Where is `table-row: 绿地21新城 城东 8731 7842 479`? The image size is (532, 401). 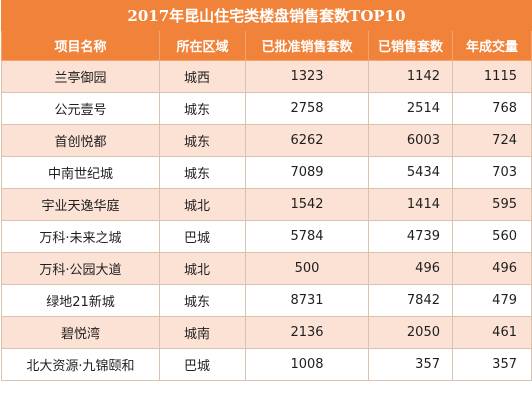 table-row: 绿地21新城 城东 8731 7842 479 is located at coordinates (266, 300).